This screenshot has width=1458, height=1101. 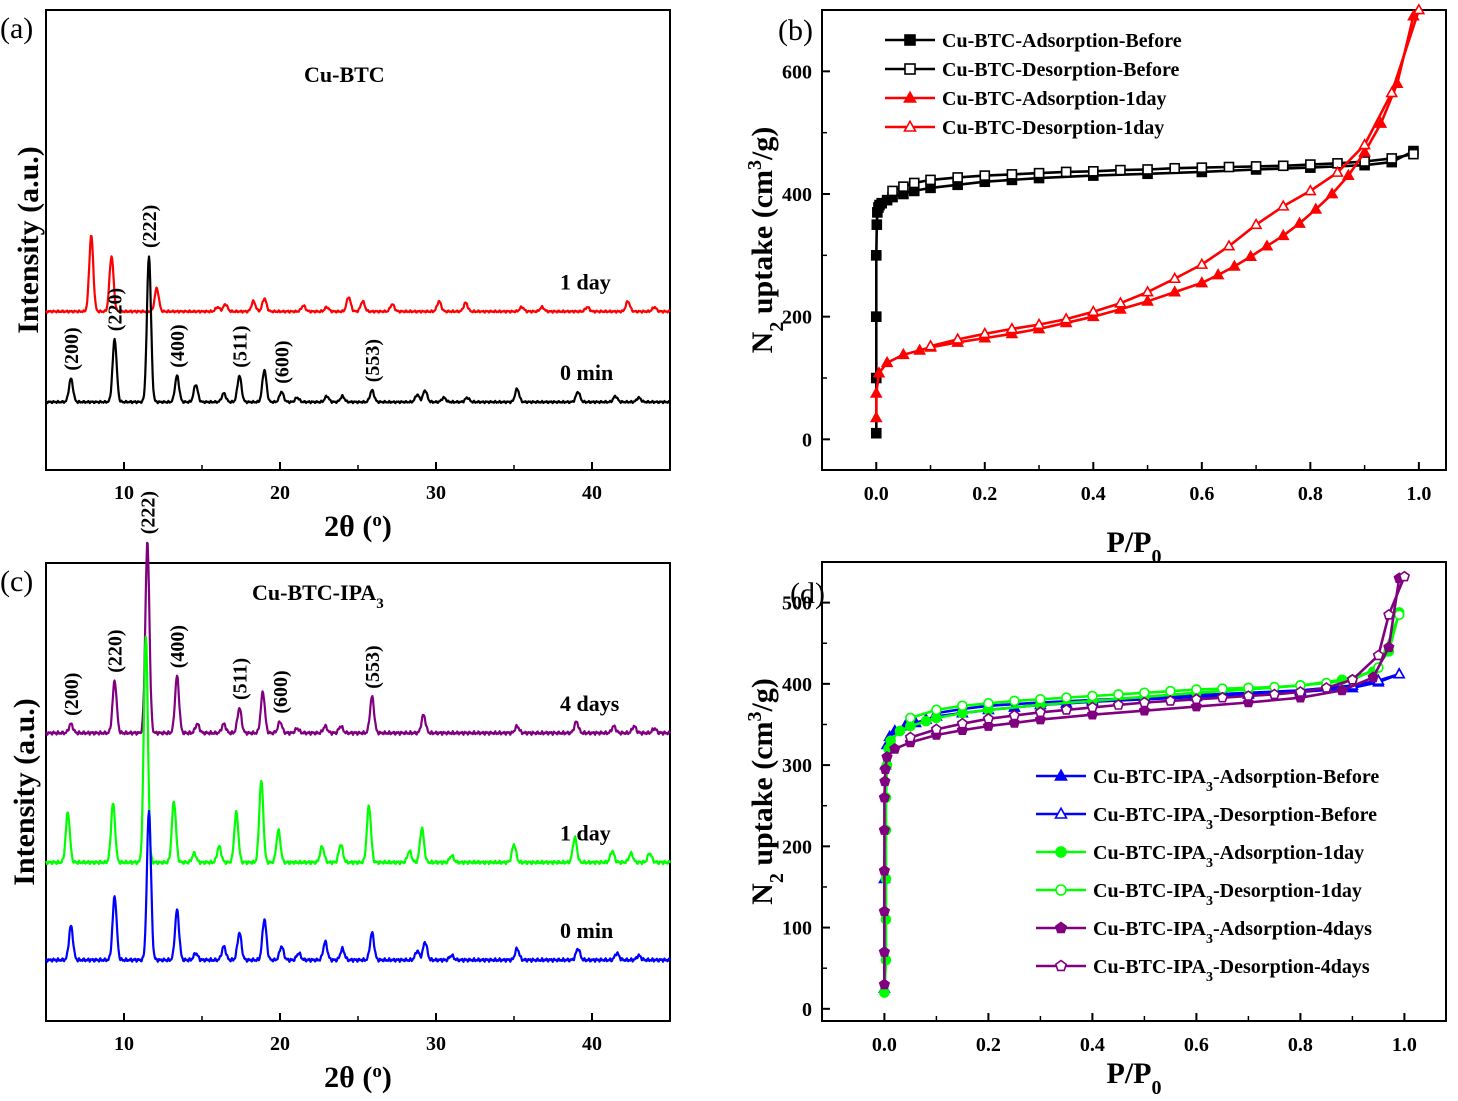 I want to click on text-span: 2θ (, so click(x=348, y=526).